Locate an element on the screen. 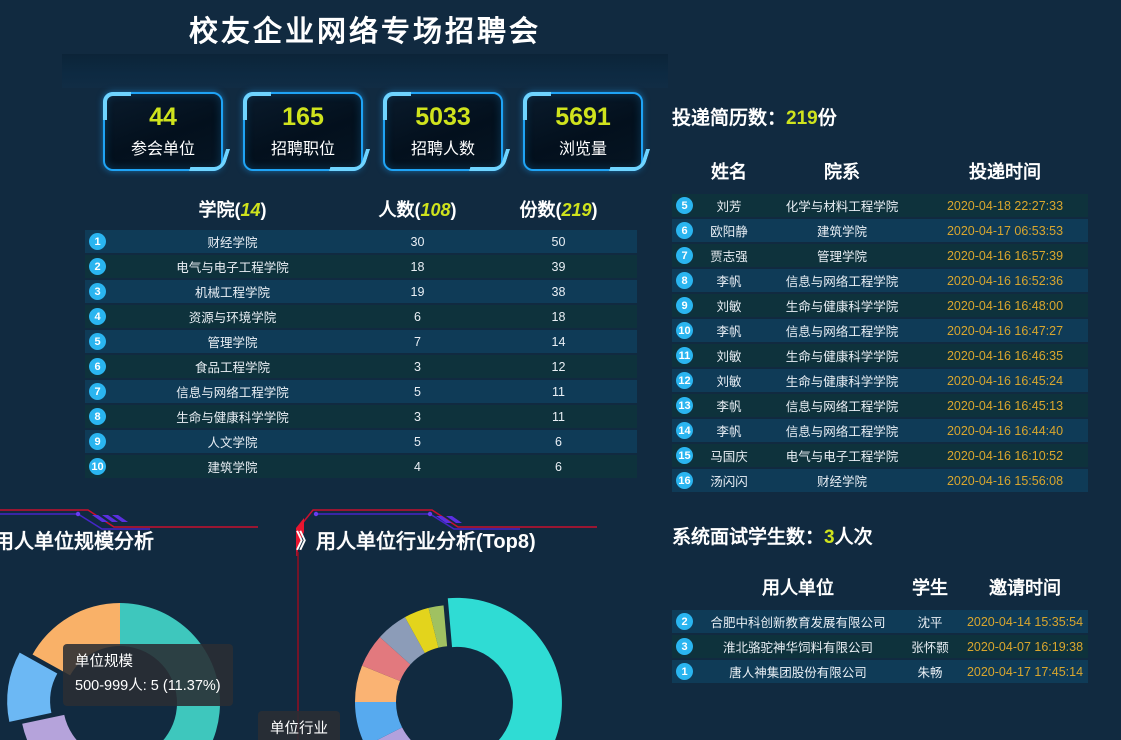 This screenshot has height=740, width=1121. college-cell: 食品工程学院 is located at coordinates (232, 368).